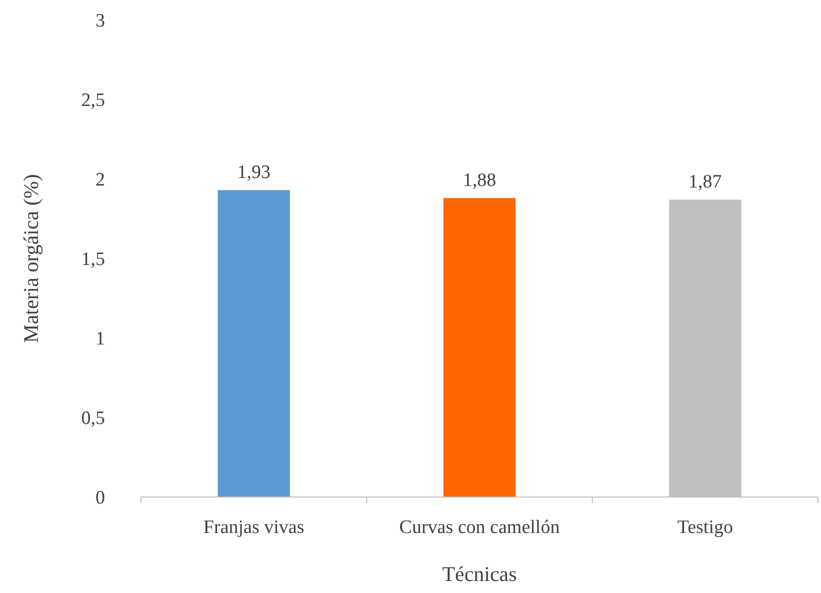 The image size is (821, 593). I want to click on x-tick-label: Curvas con camellón, so click(479, 527).